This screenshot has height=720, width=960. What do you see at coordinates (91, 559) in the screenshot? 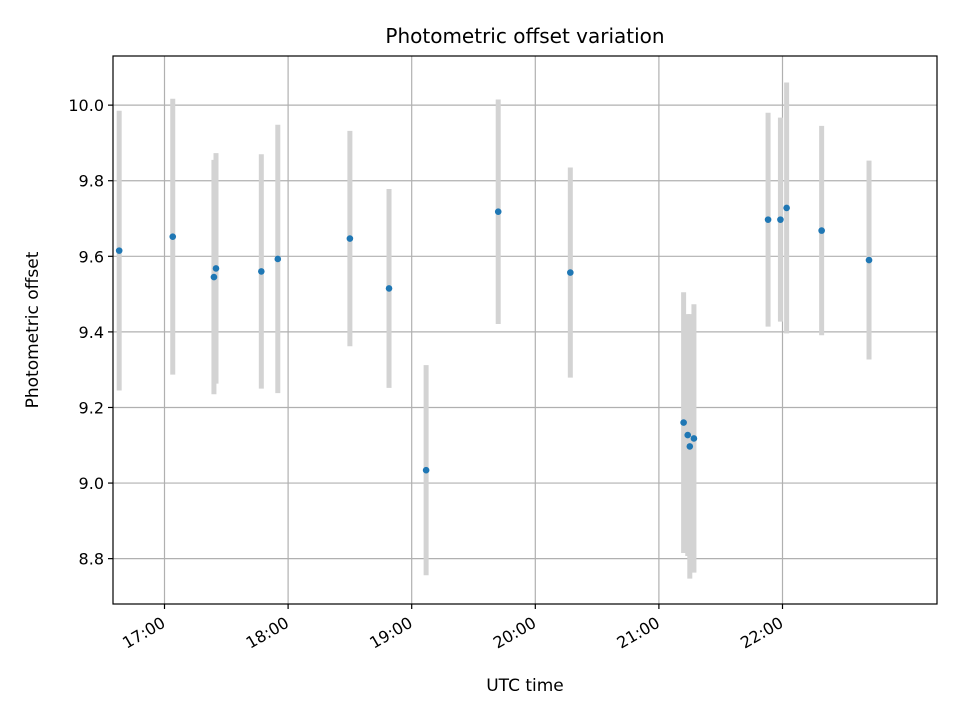
I see `y-tick-label: 8.8` at bounding box center [91, 559].